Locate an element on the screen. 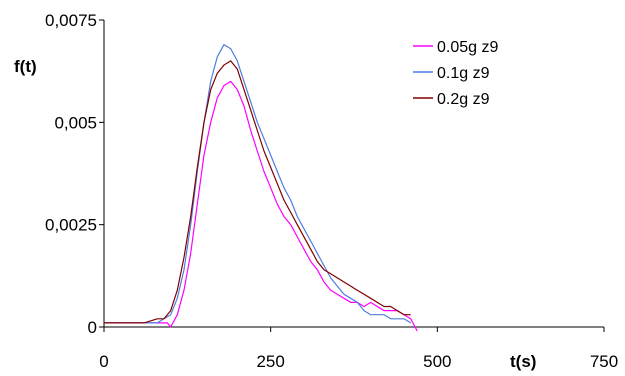  x-axis-title: t(s) is located at coordinates (523, 361).